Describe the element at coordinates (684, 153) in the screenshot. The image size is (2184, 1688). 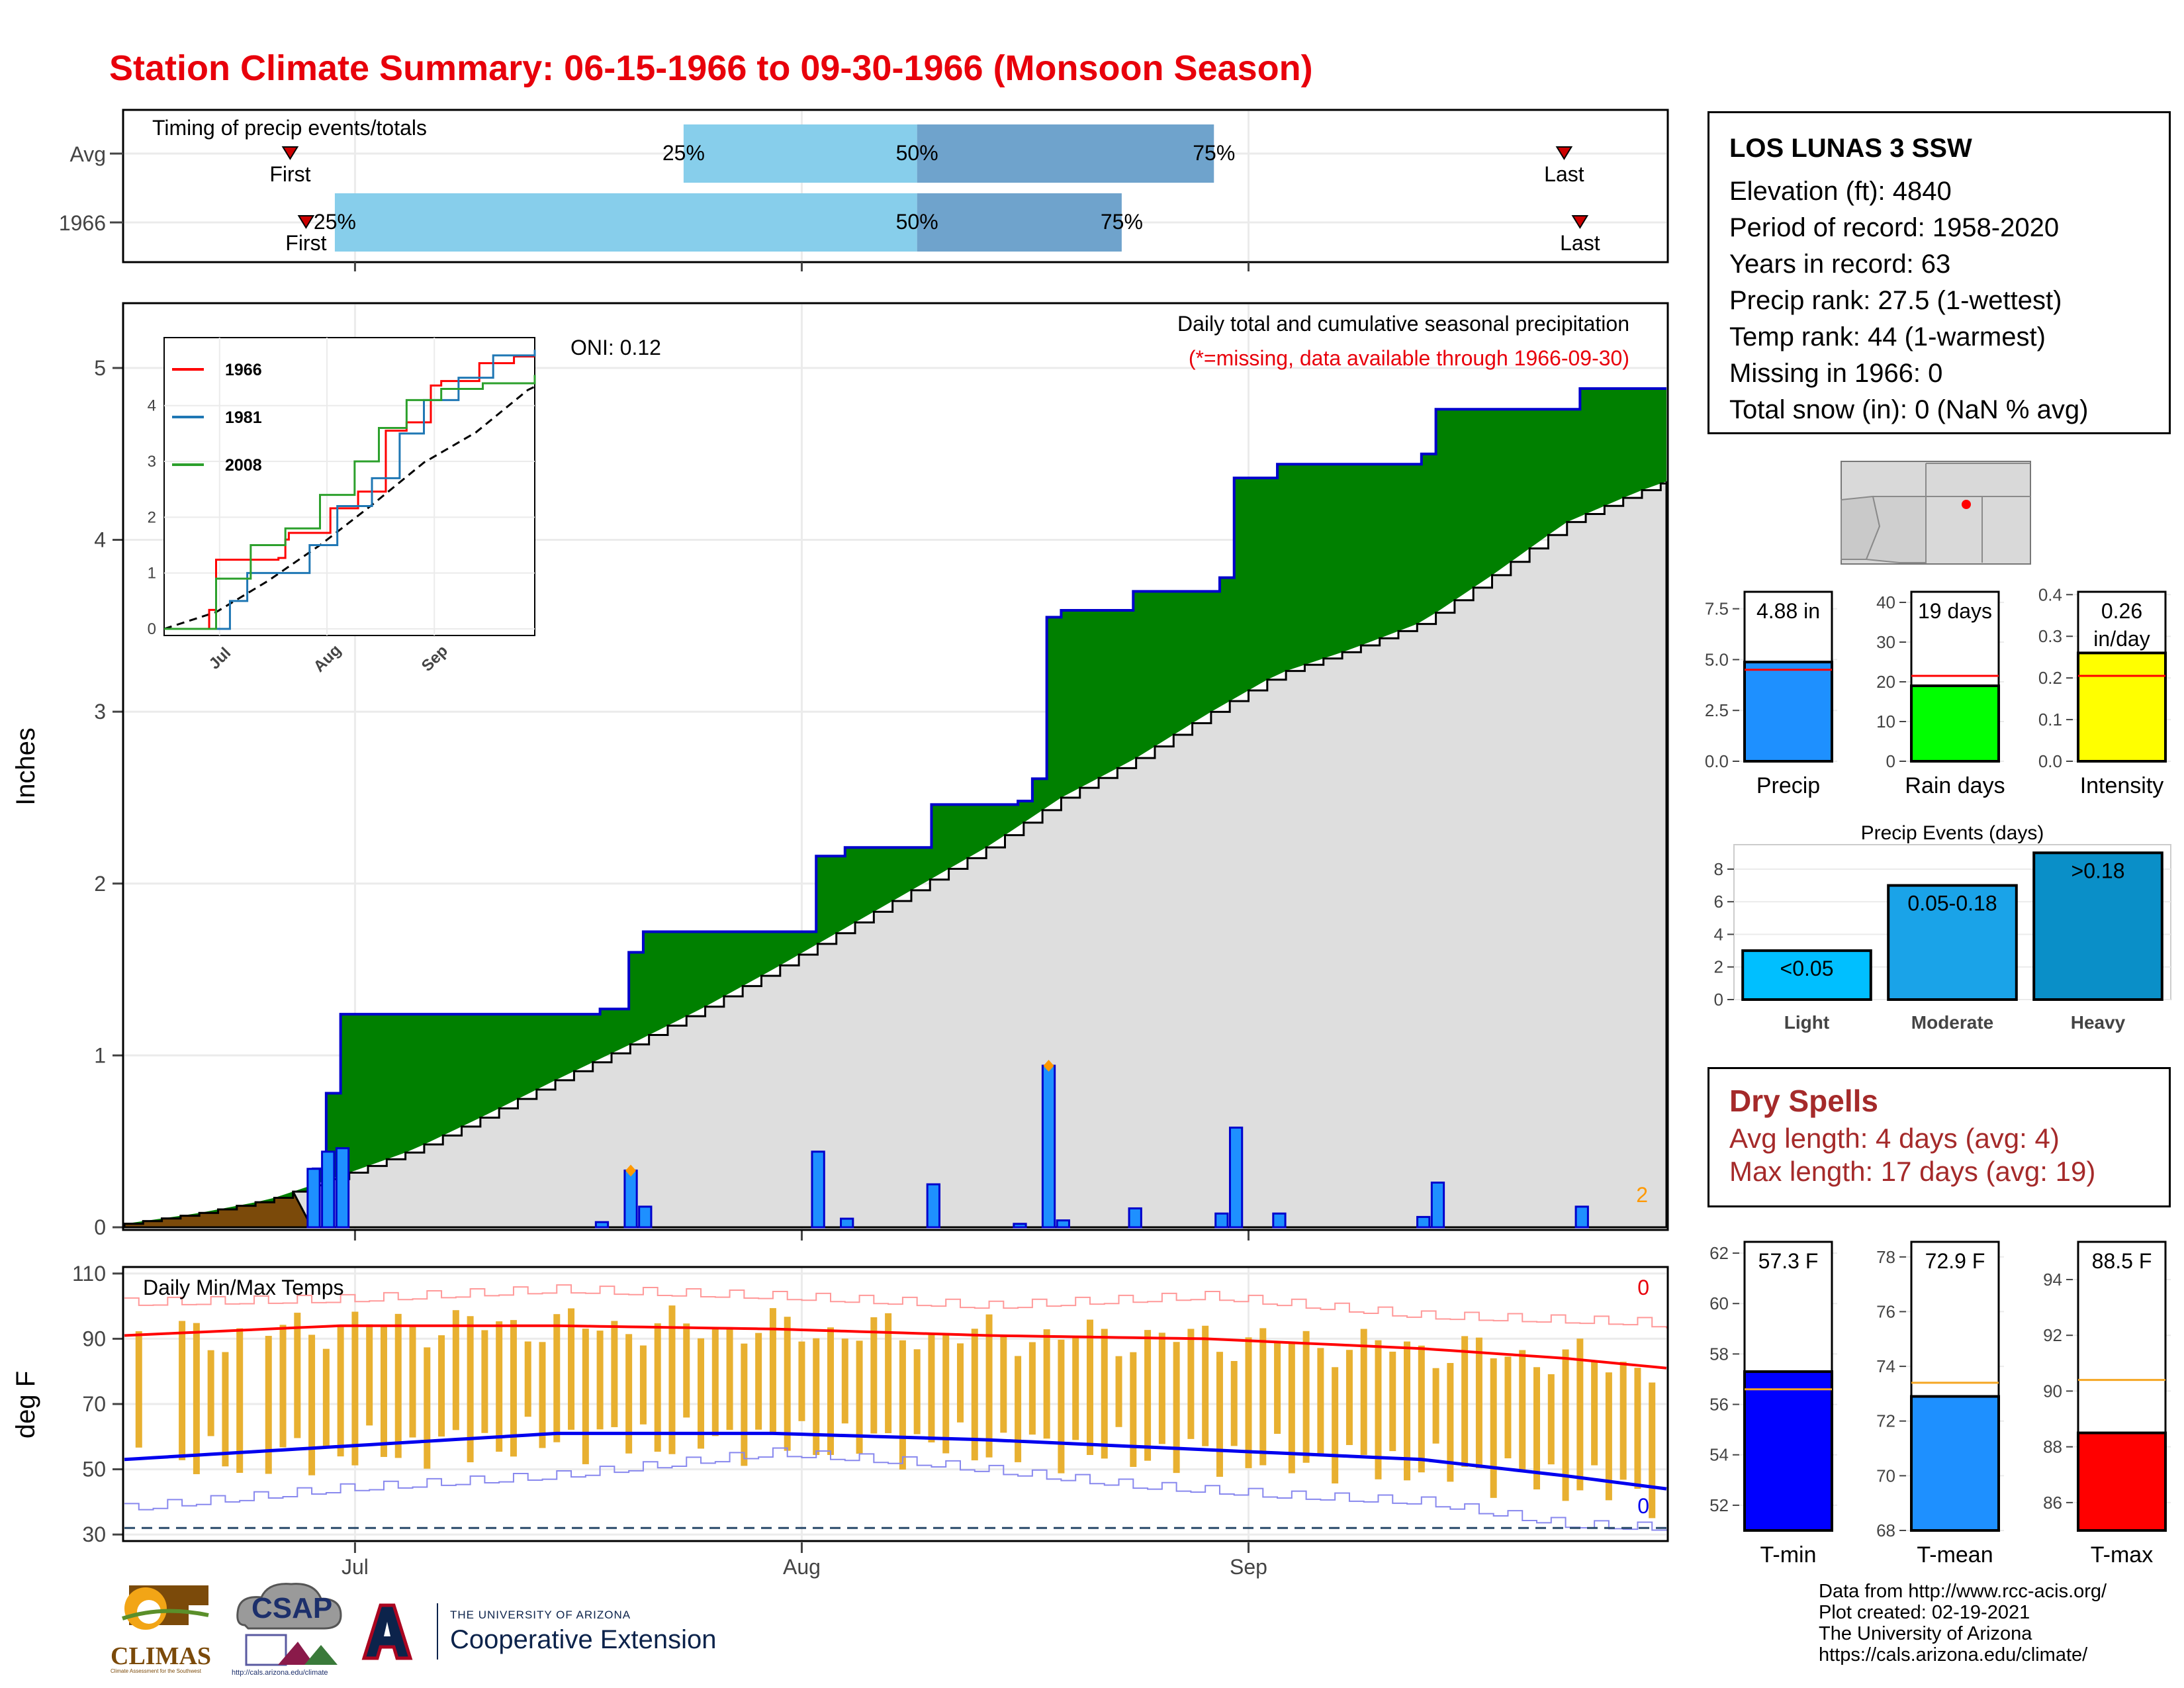
I see `timing-q25-label: 25%` at that location.